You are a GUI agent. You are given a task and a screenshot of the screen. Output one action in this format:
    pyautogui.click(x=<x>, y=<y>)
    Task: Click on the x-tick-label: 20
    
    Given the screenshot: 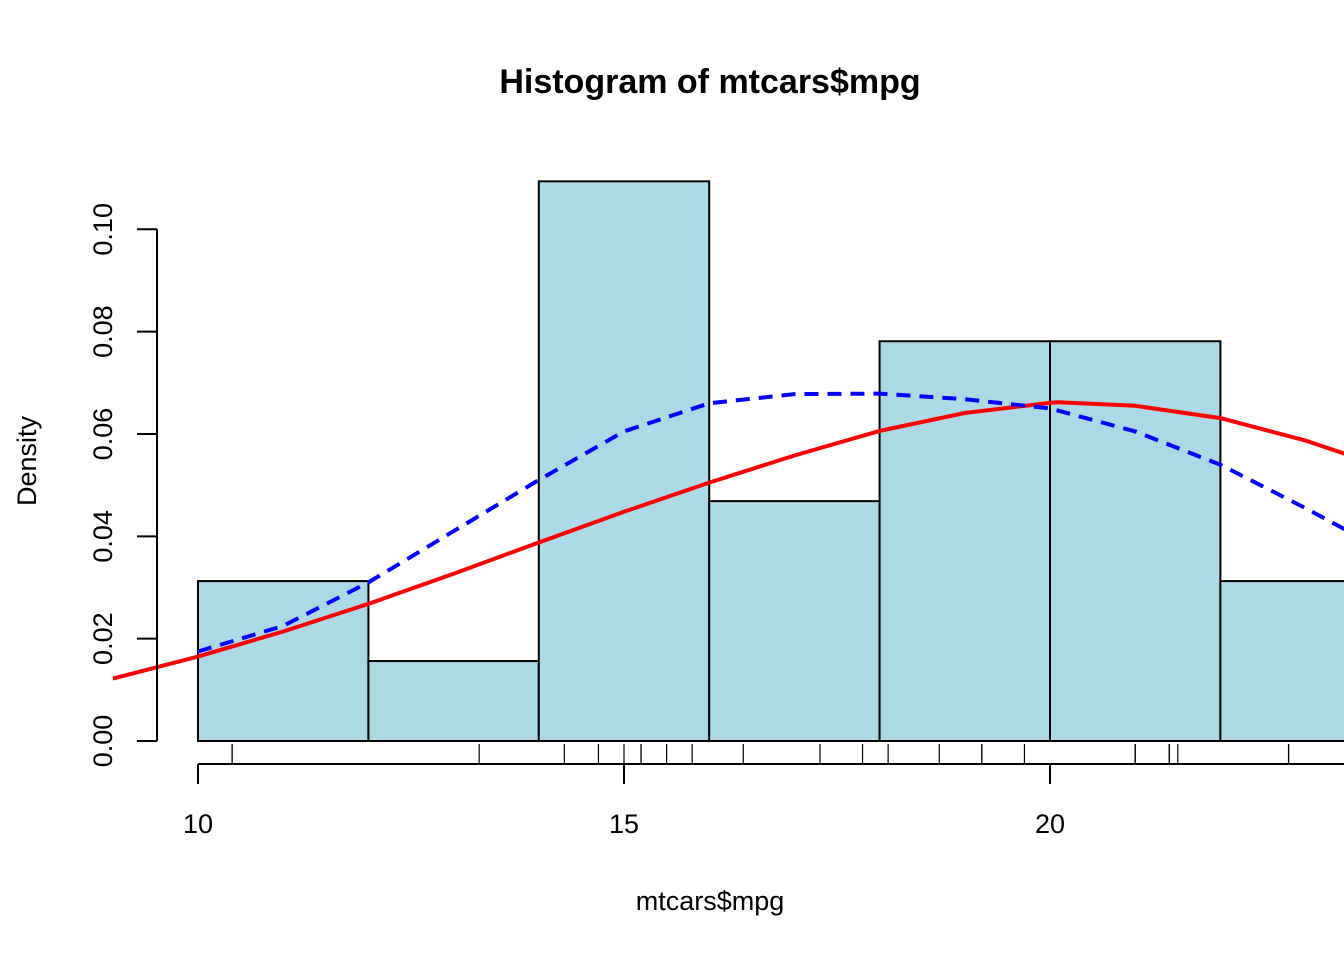 What is the action you would take?
    pyautogui.click(x=1050, y=824)
    